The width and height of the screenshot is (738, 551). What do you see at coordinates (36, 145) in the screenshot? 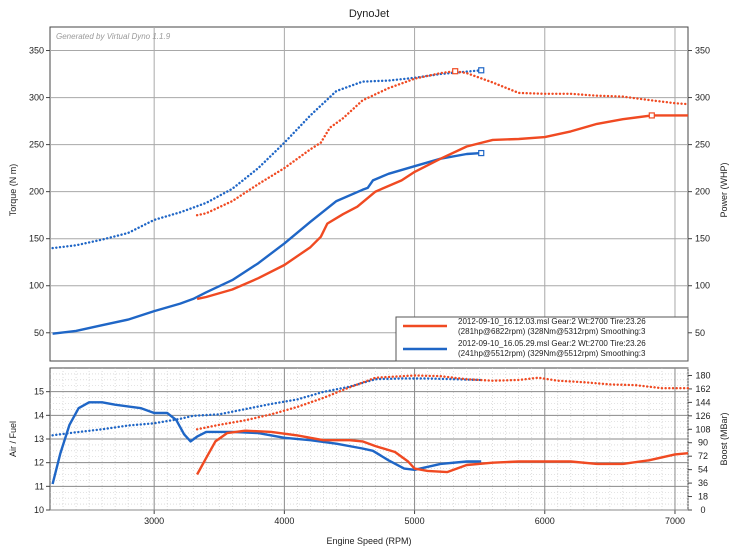
I see `upper-y-tick-label: 250` at bounding box center [36, 145].